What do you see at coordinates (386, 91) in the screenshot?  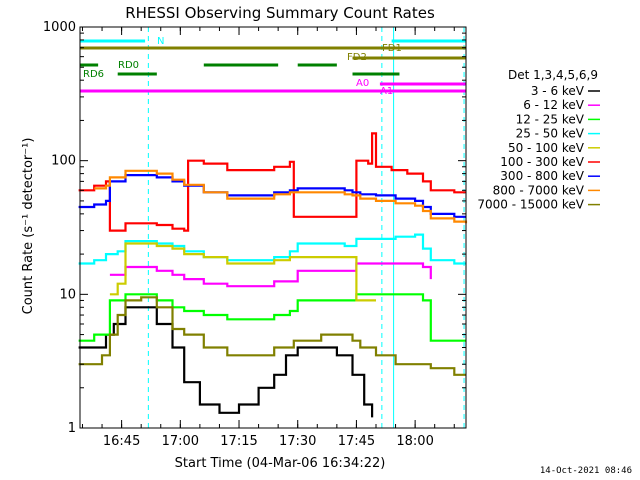 I see `flag-label-a1: A1` at bounding box center [386, 91].